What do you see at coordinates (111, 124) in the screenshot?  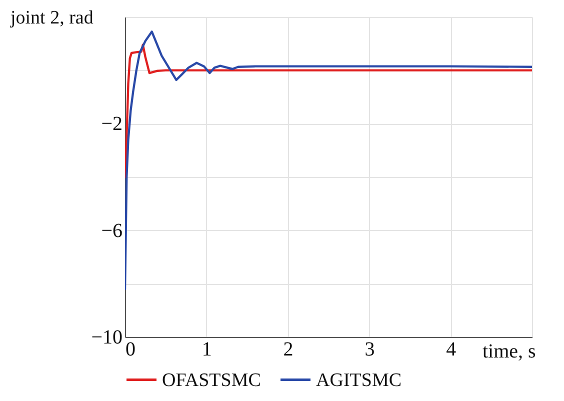 I see `y-tick-label: −2` at bounding box center [111, 124].